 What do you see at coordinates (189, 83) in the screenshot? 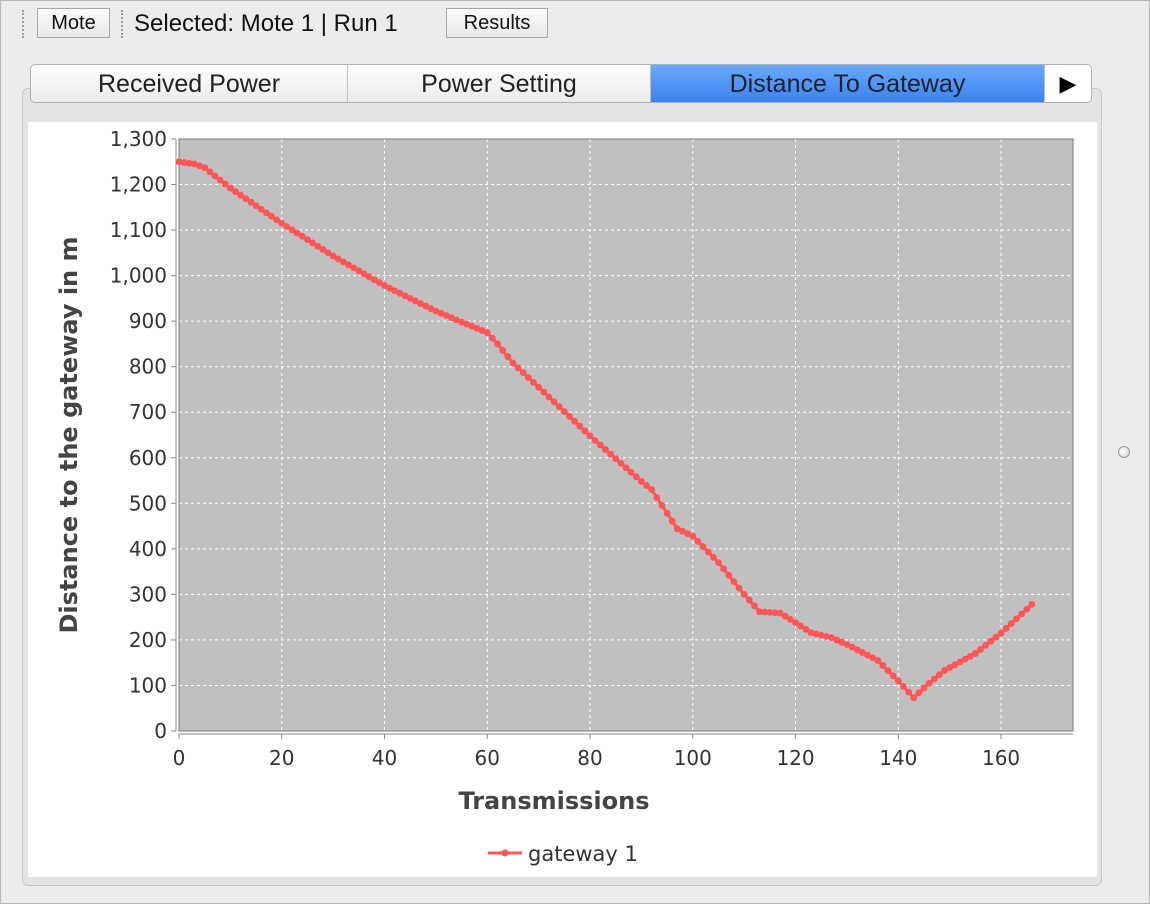
I see `tab-received-power: Received Power` at bounding box center [189, 83].